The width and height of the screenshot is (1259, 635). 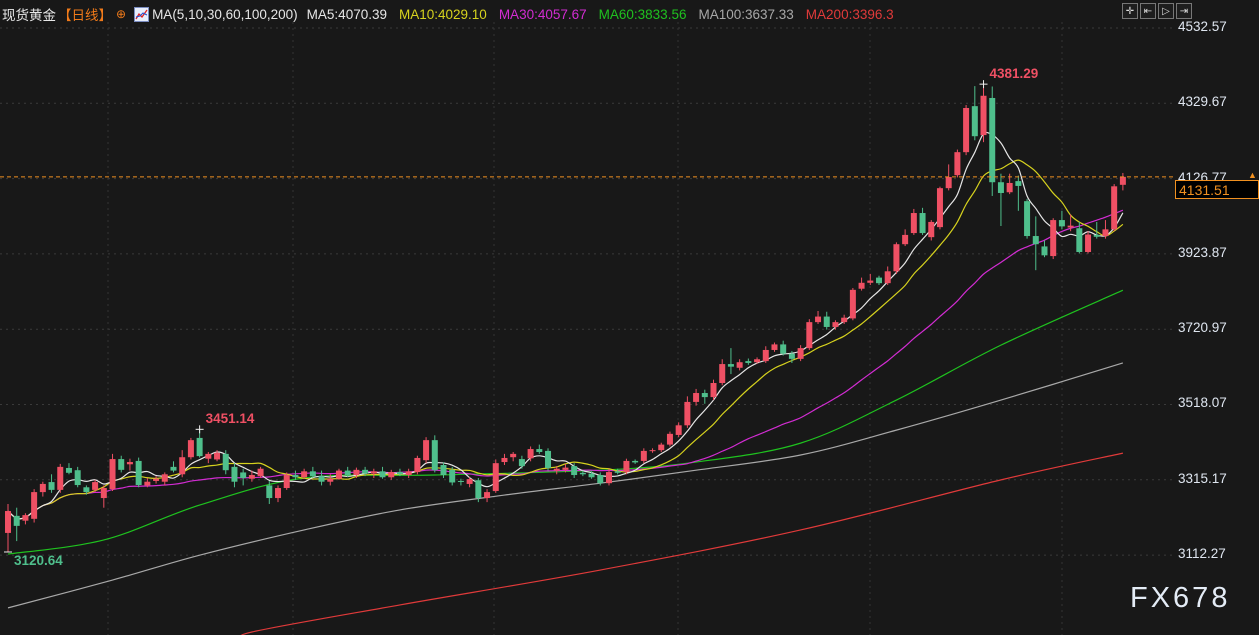 I want to click on ma-readout-ma60: MA60:3833.56, so click(x=642, y=14).